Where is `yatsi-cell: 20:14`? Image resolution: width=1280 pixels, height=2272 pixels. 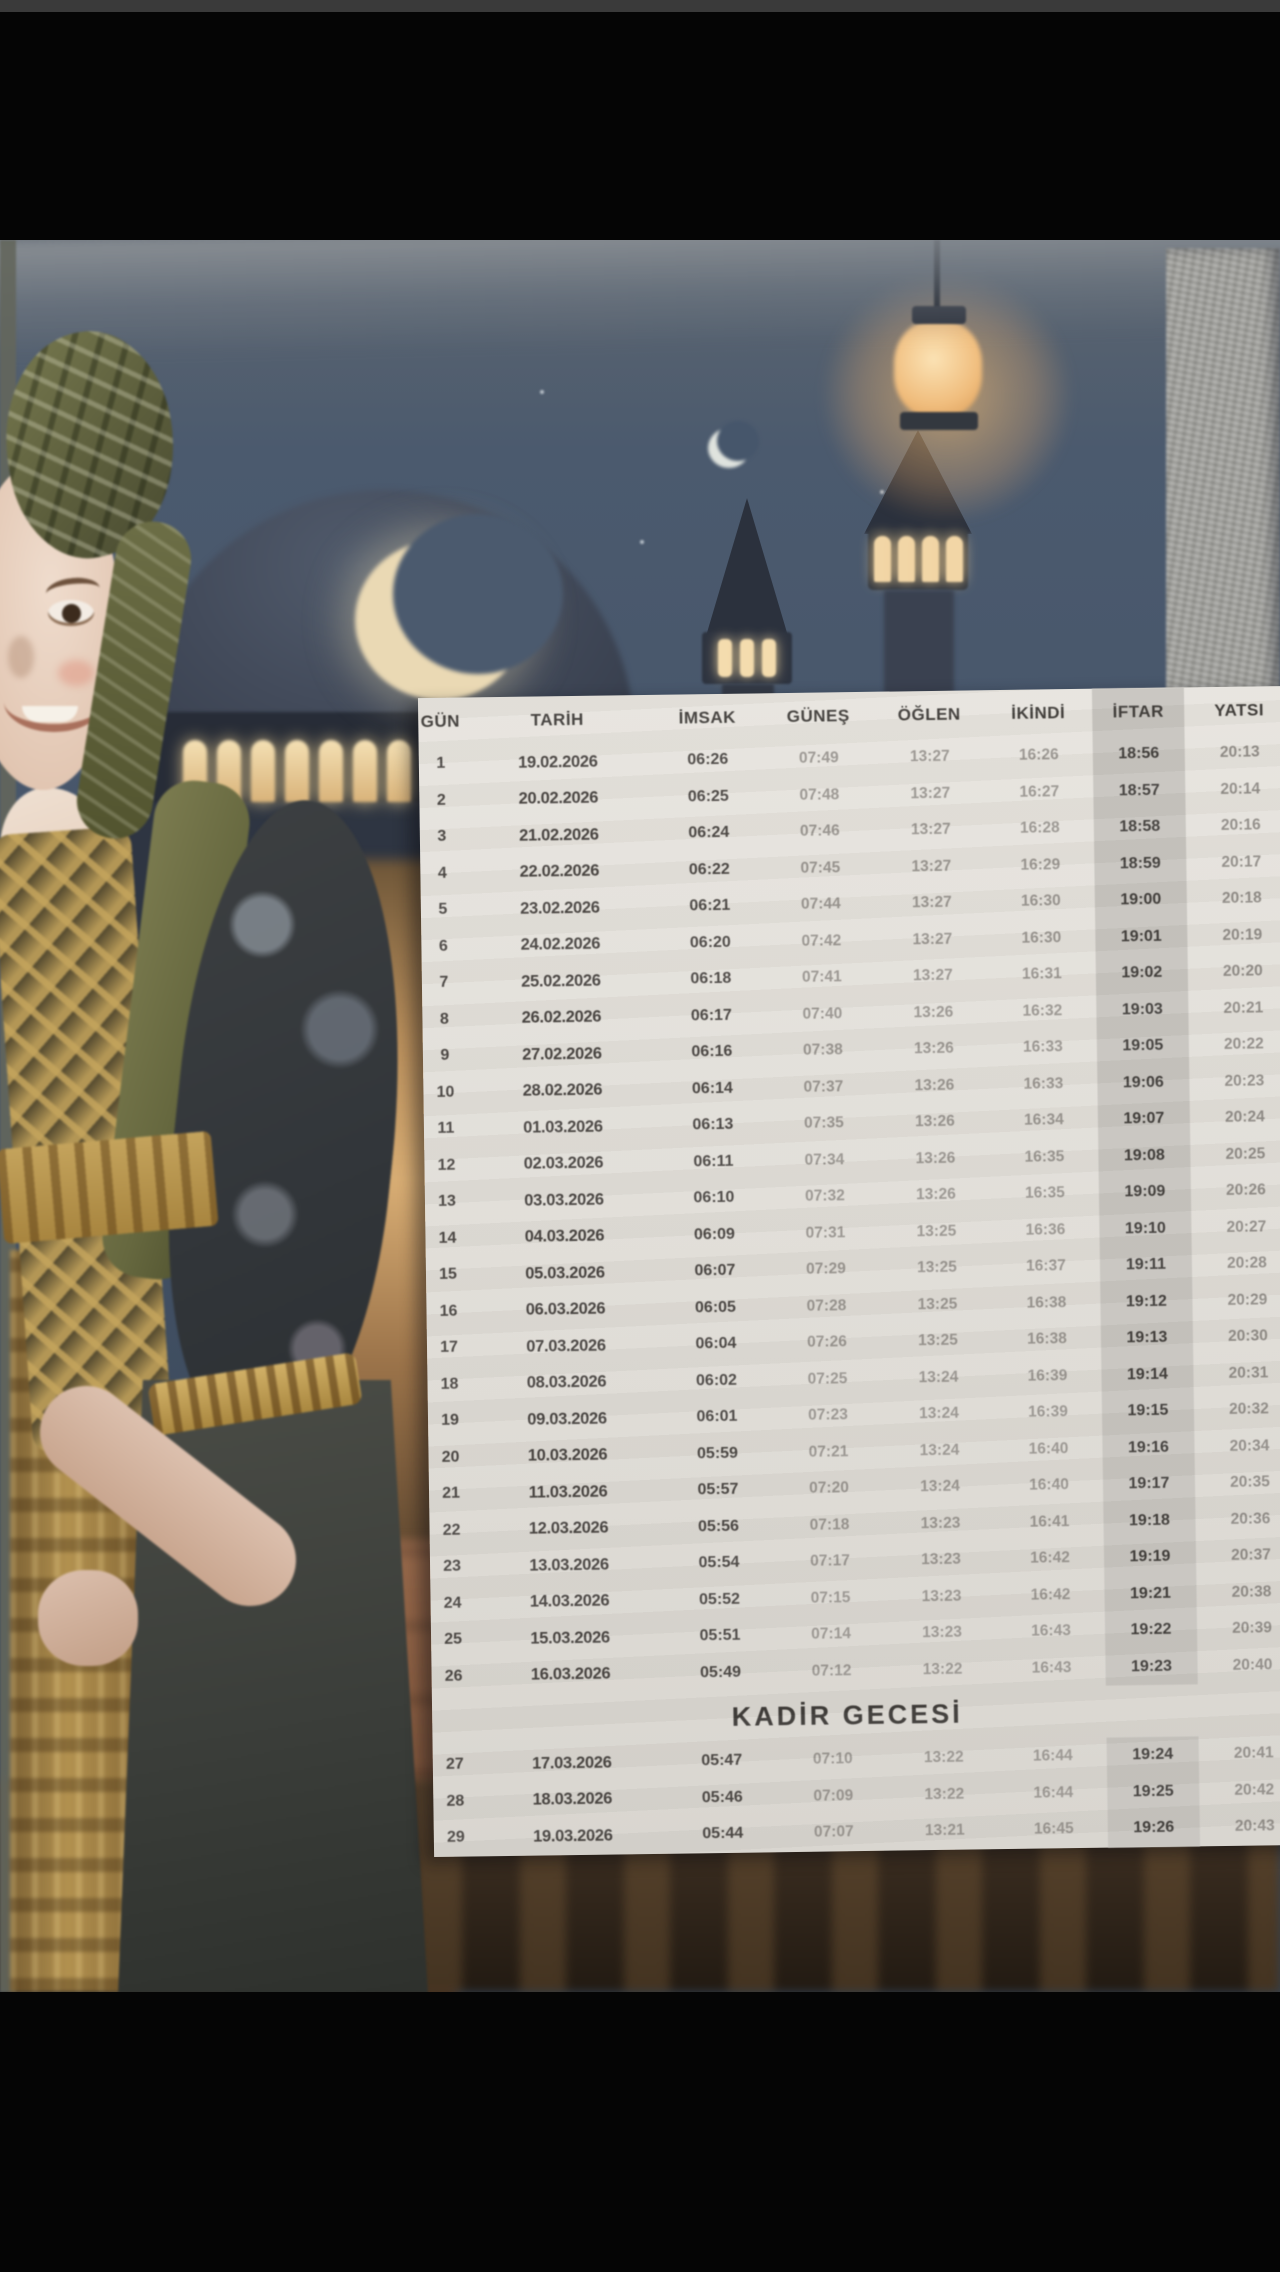 yatsi-cell: 20:14 is located at coordinates (1240, 789).